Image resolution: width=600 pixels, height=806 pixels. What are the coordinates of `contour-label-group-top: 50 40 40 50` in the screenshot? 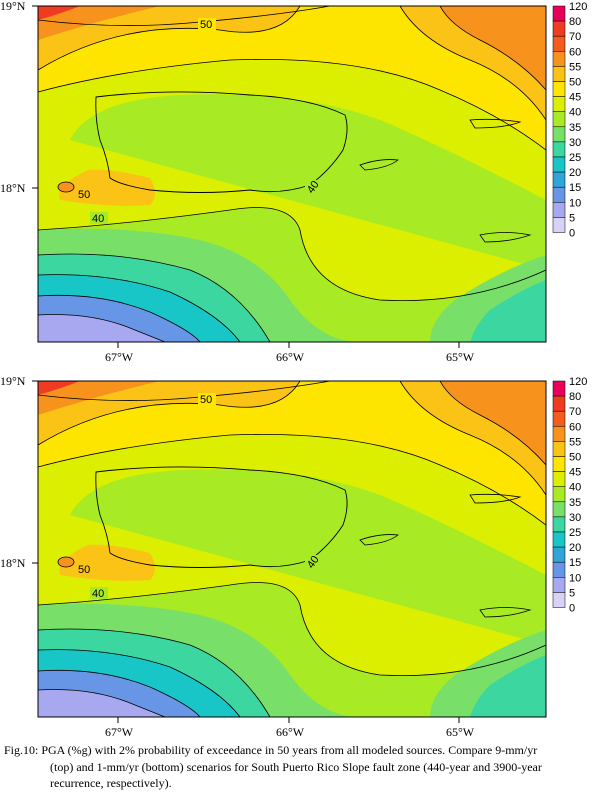 It's located at (199, 121).